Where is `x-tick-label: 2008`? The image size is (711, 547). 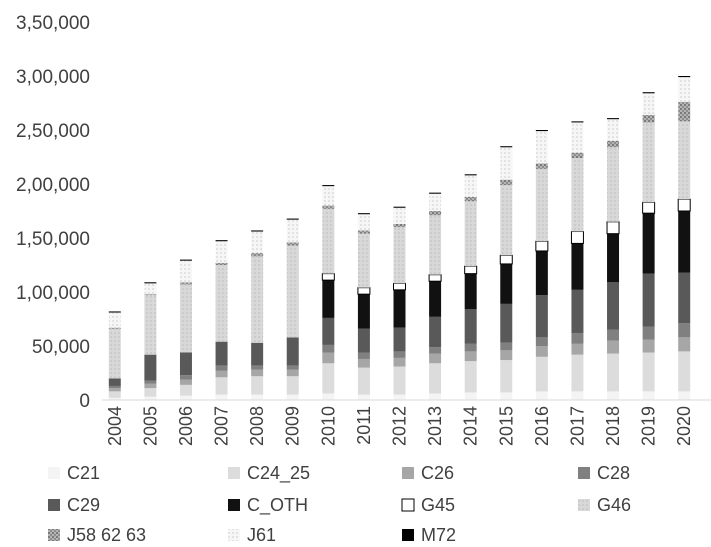
x-tick-label: 2008 is located at coordinates (257, 426).